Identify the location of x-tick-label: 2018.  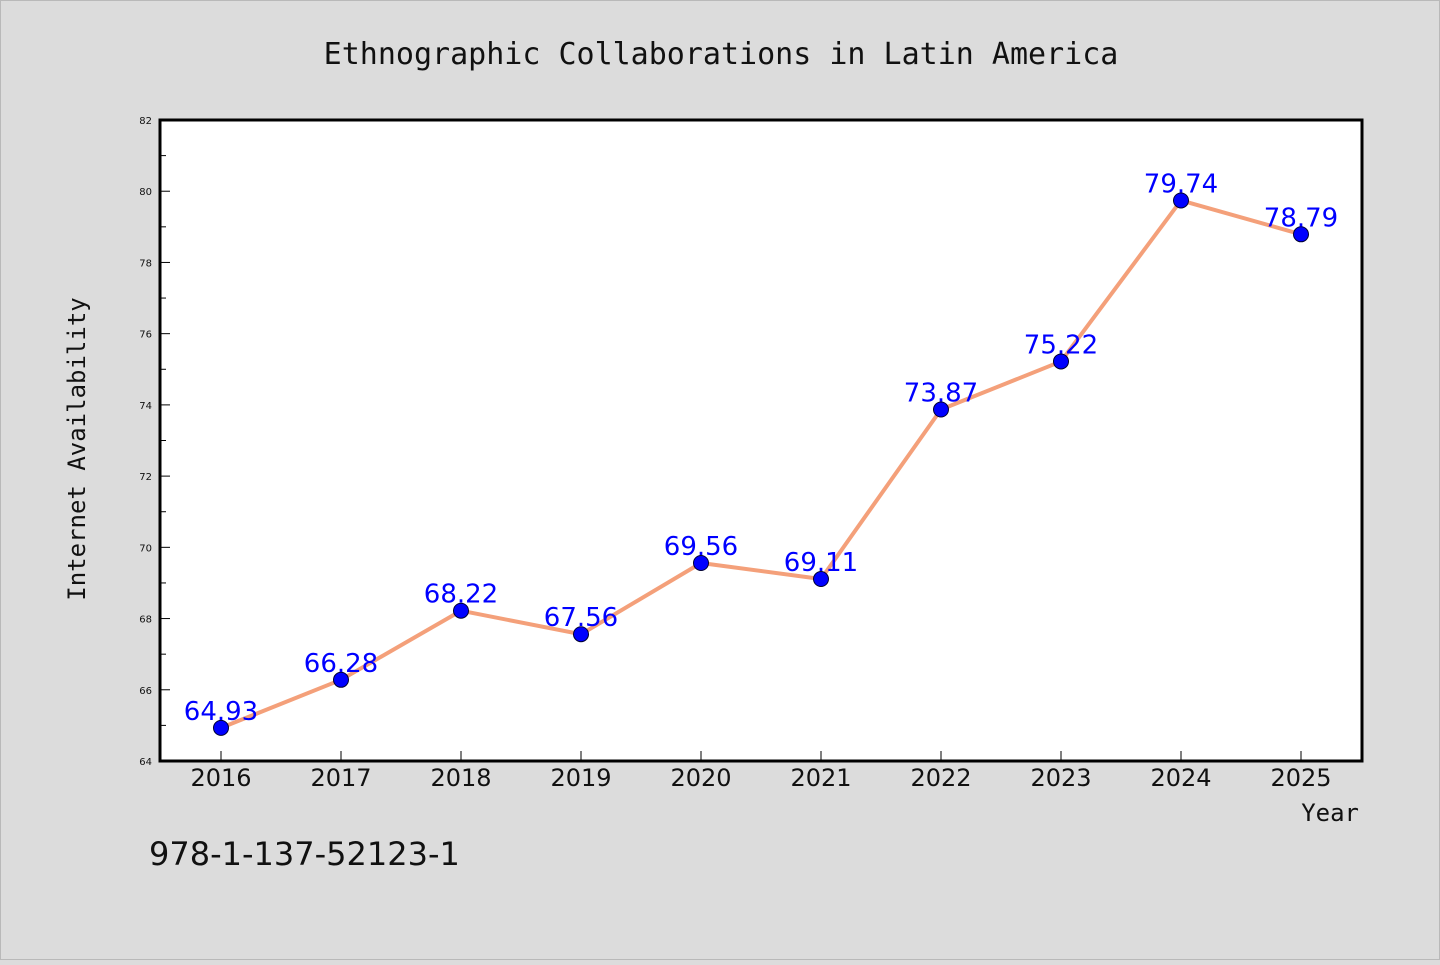
(460, 778).